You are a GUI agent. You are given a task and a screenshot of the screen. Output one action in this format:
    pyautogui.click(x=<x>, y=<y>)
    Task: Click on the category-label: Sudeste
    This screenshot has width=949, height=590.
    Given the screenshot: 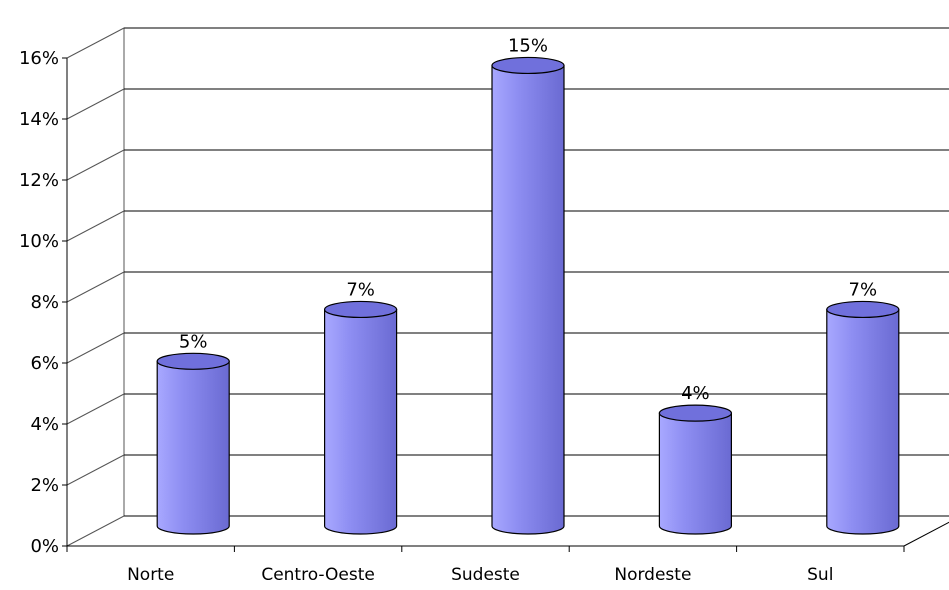 What is the action you would take?
    pyautogui.click(x=485, y=575)
    